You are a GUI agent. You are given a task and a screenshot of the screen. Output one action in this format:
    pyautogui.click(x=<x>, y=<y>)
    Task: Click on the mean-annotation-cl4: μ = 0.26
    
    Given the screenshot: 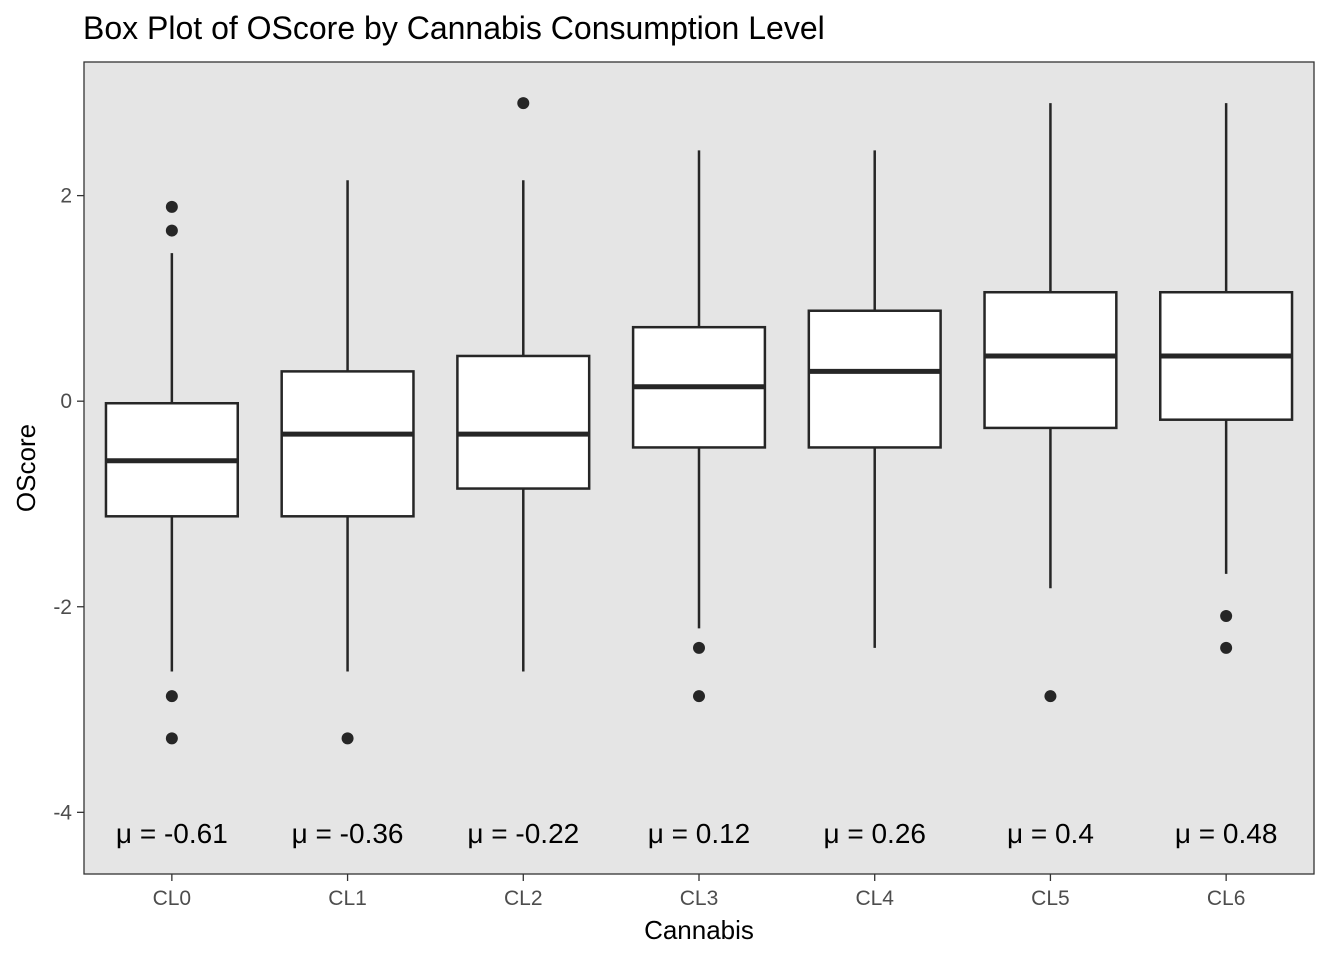 What is the action you would take?
    pyautogui.click(x=874, y=833)
    